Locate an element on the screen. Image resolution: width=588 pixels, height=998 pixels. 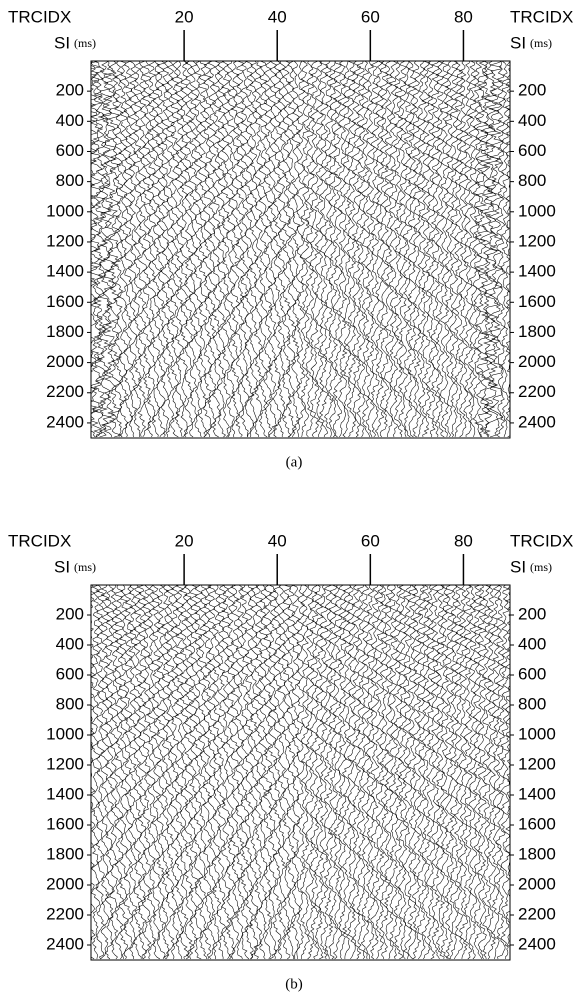
caption: (b) is located at coordinates (294, 984).